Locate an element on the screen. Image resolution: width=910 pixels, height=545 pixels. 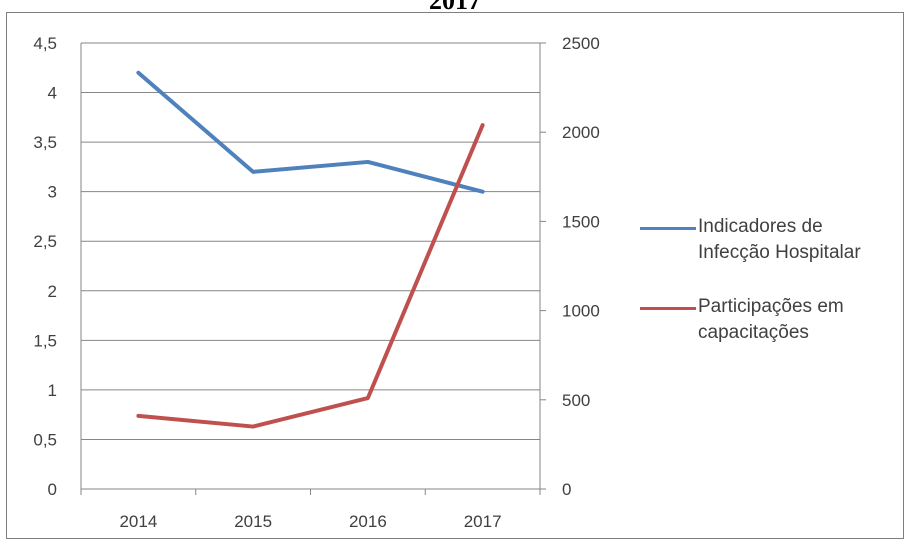
legend-swatch-infeccao is located at coordinates (668, 228).